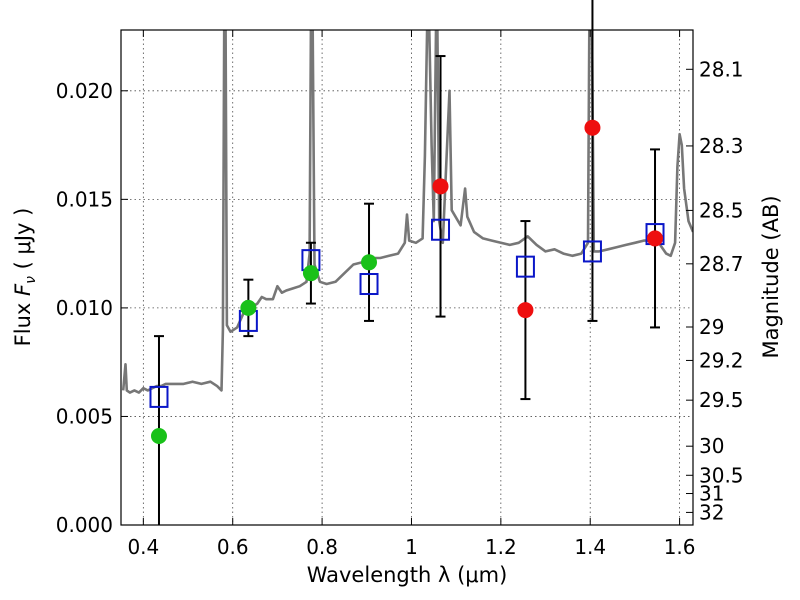 The height and width of the screenshot is (600, 800). What do you see at coordinates (771, 276) in the screenshot?
I see `y2-axis-label: Magnitude (AB)` at bounding box center [771, 276].